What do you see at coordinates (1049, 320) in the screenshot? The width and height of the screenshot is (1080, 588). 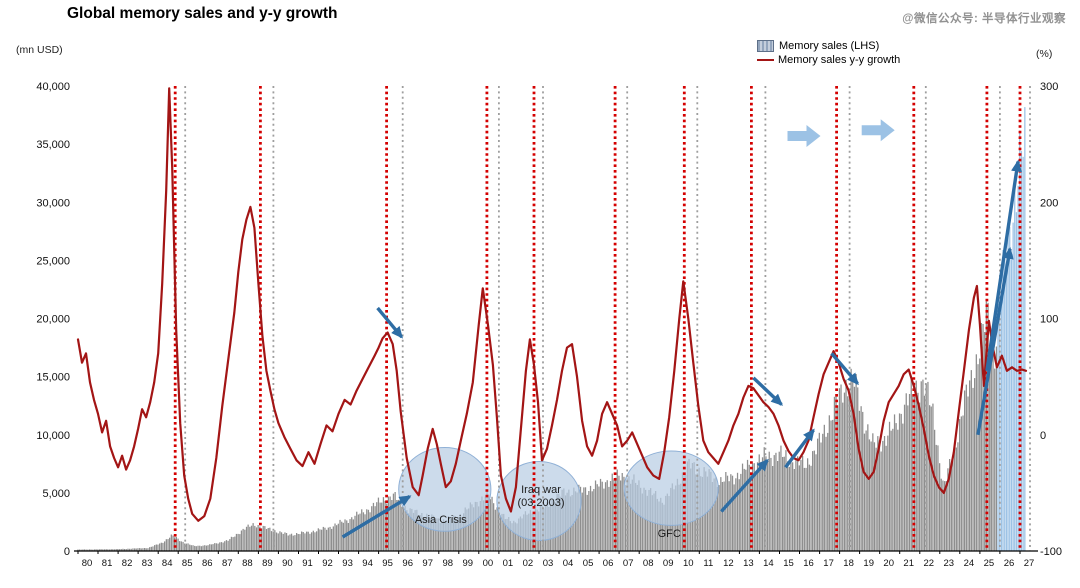 I see `right-tick-label: 100` at bounding box center [1049, 320].